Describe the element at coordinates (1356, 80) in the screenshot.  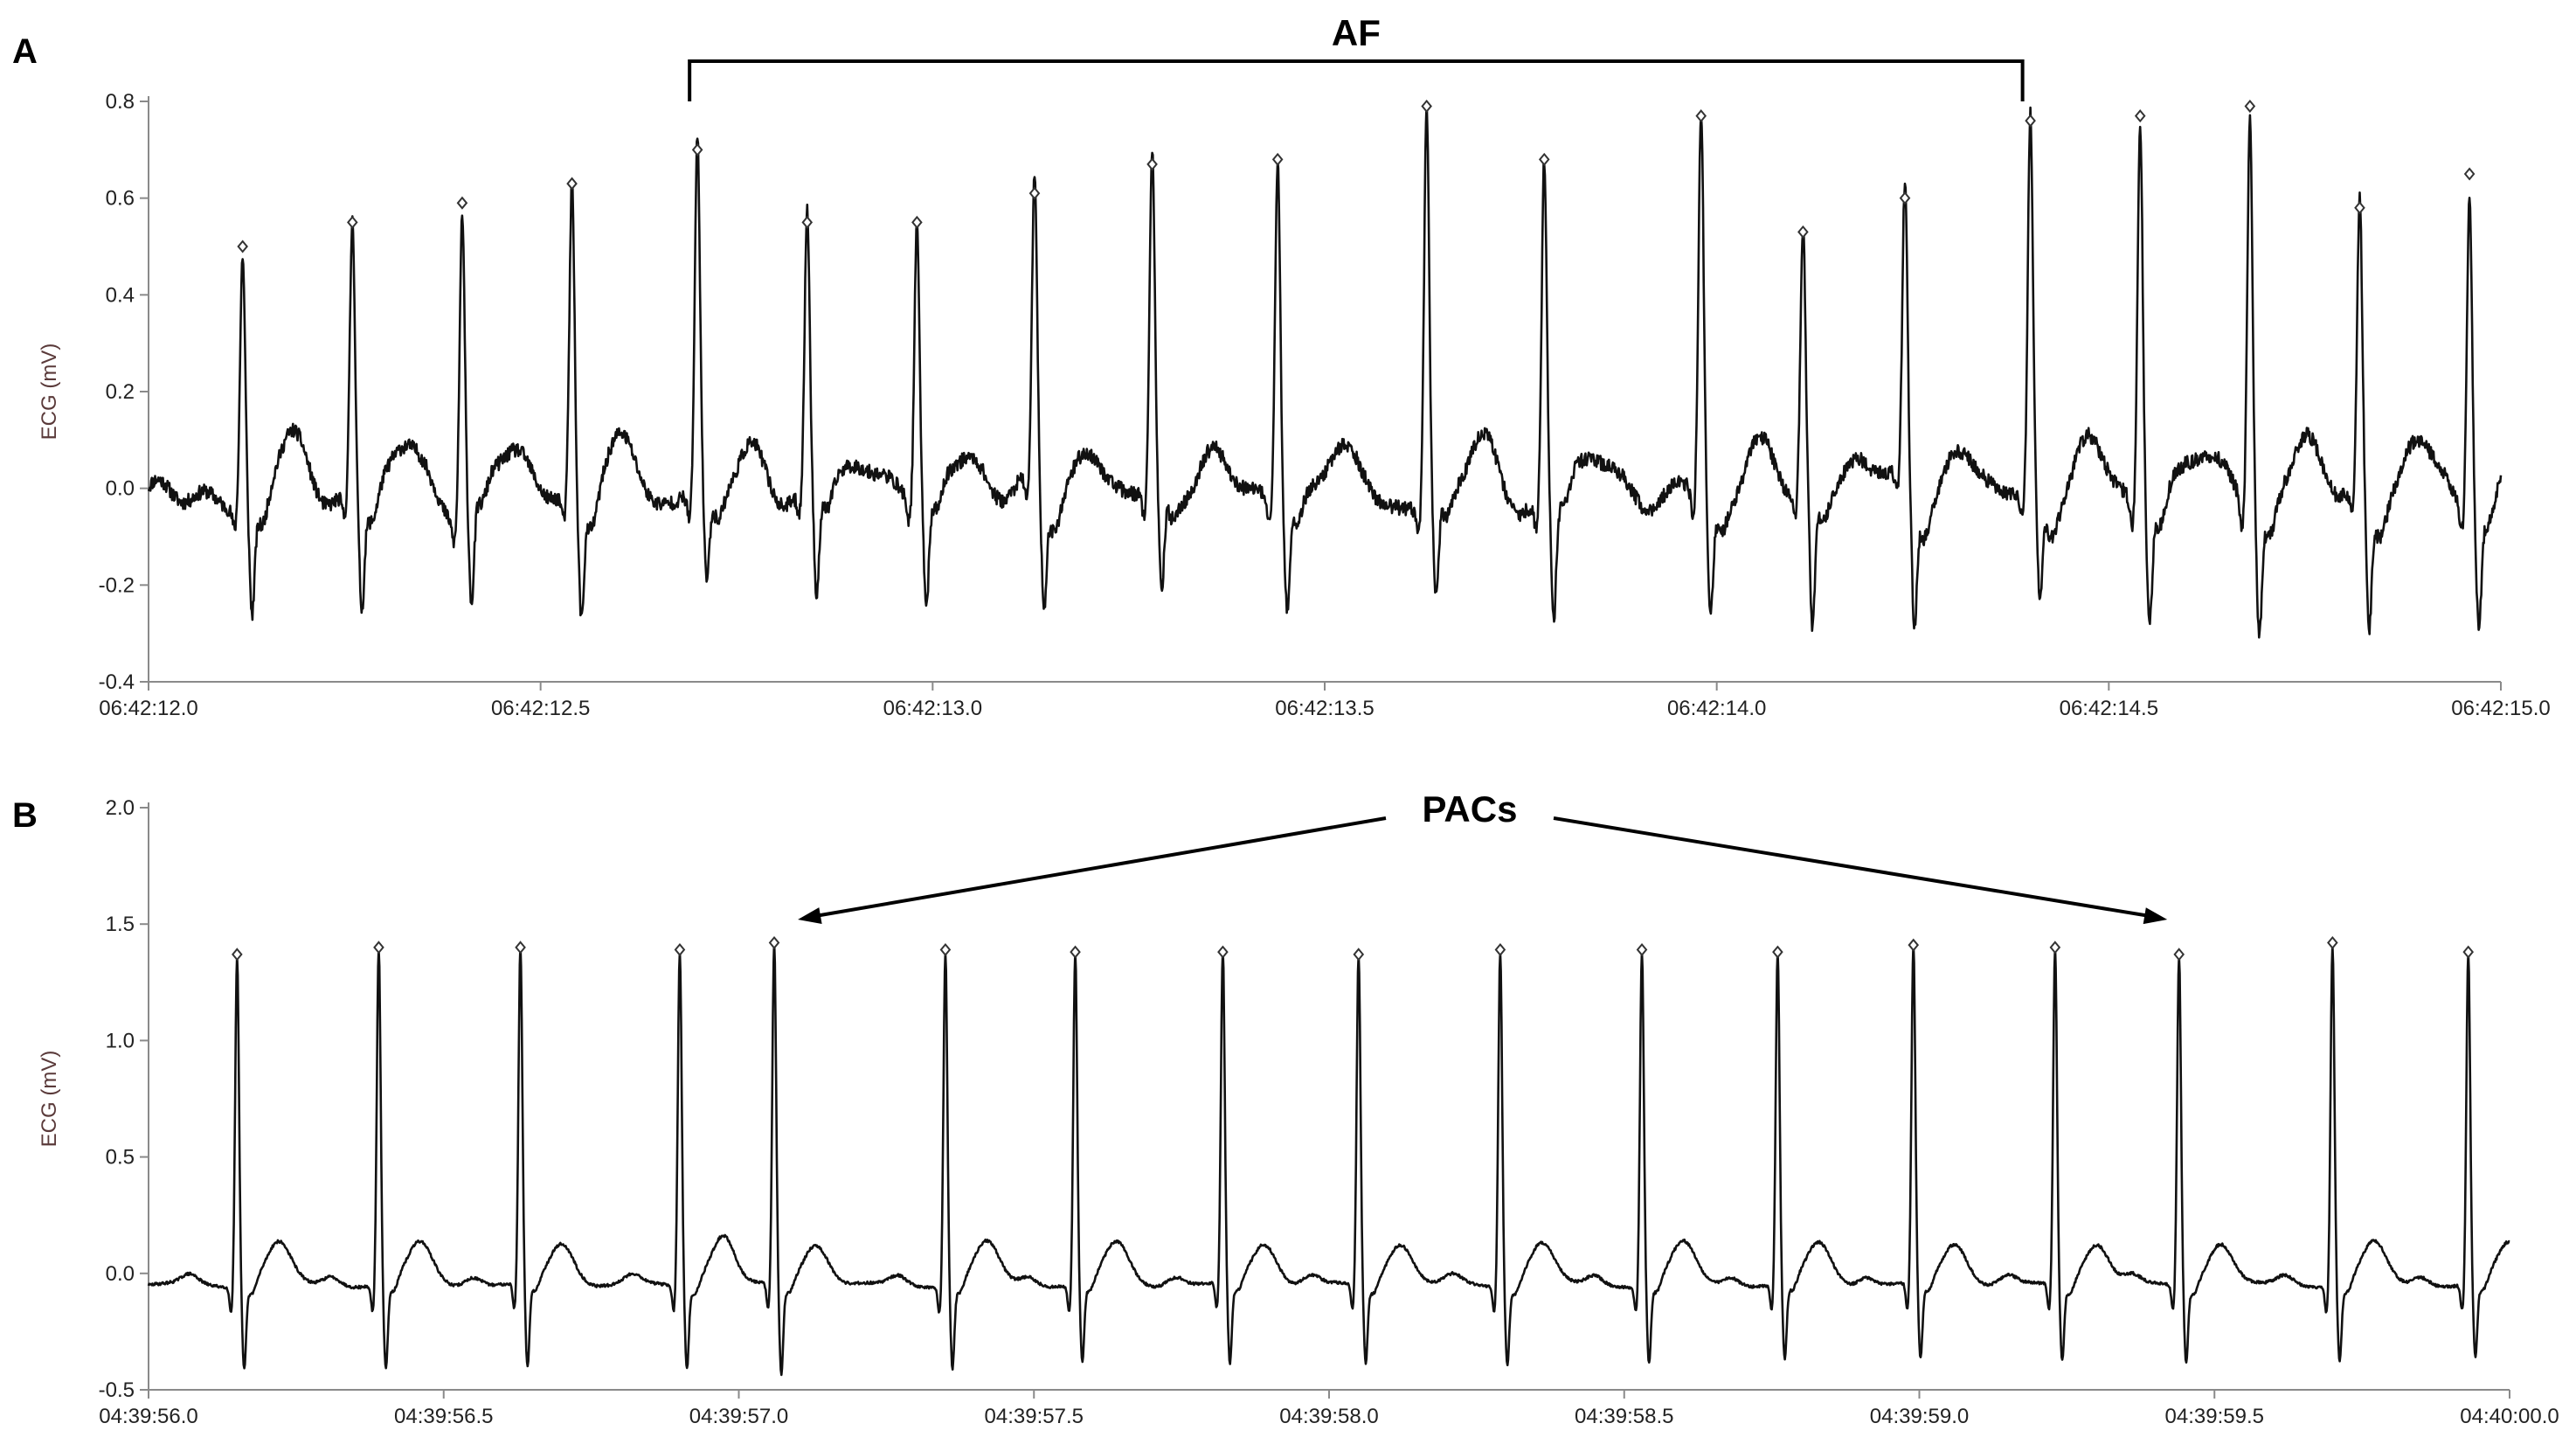
I see `af-bracket` at that location.